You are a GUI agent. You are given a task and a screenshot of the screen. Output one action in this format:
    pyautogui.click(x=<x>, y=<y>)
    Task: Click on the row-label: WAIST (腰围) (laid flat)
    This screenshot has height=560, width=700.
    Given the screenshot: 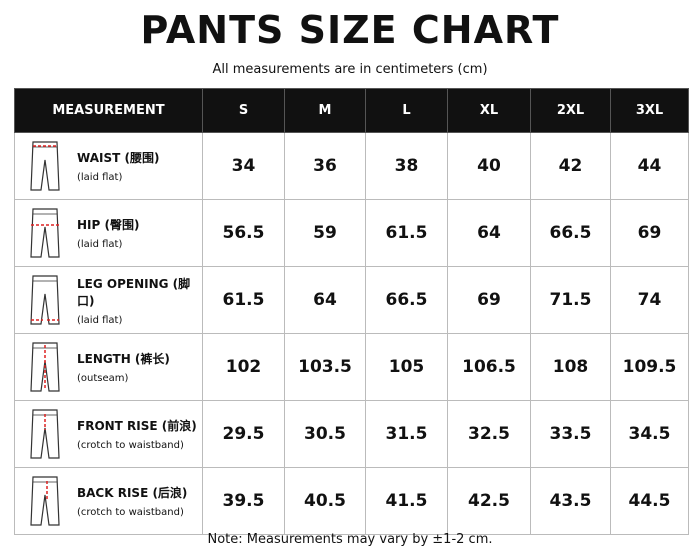 What is the action you would take?
    pyautogui.click(x=108, y=166)
    